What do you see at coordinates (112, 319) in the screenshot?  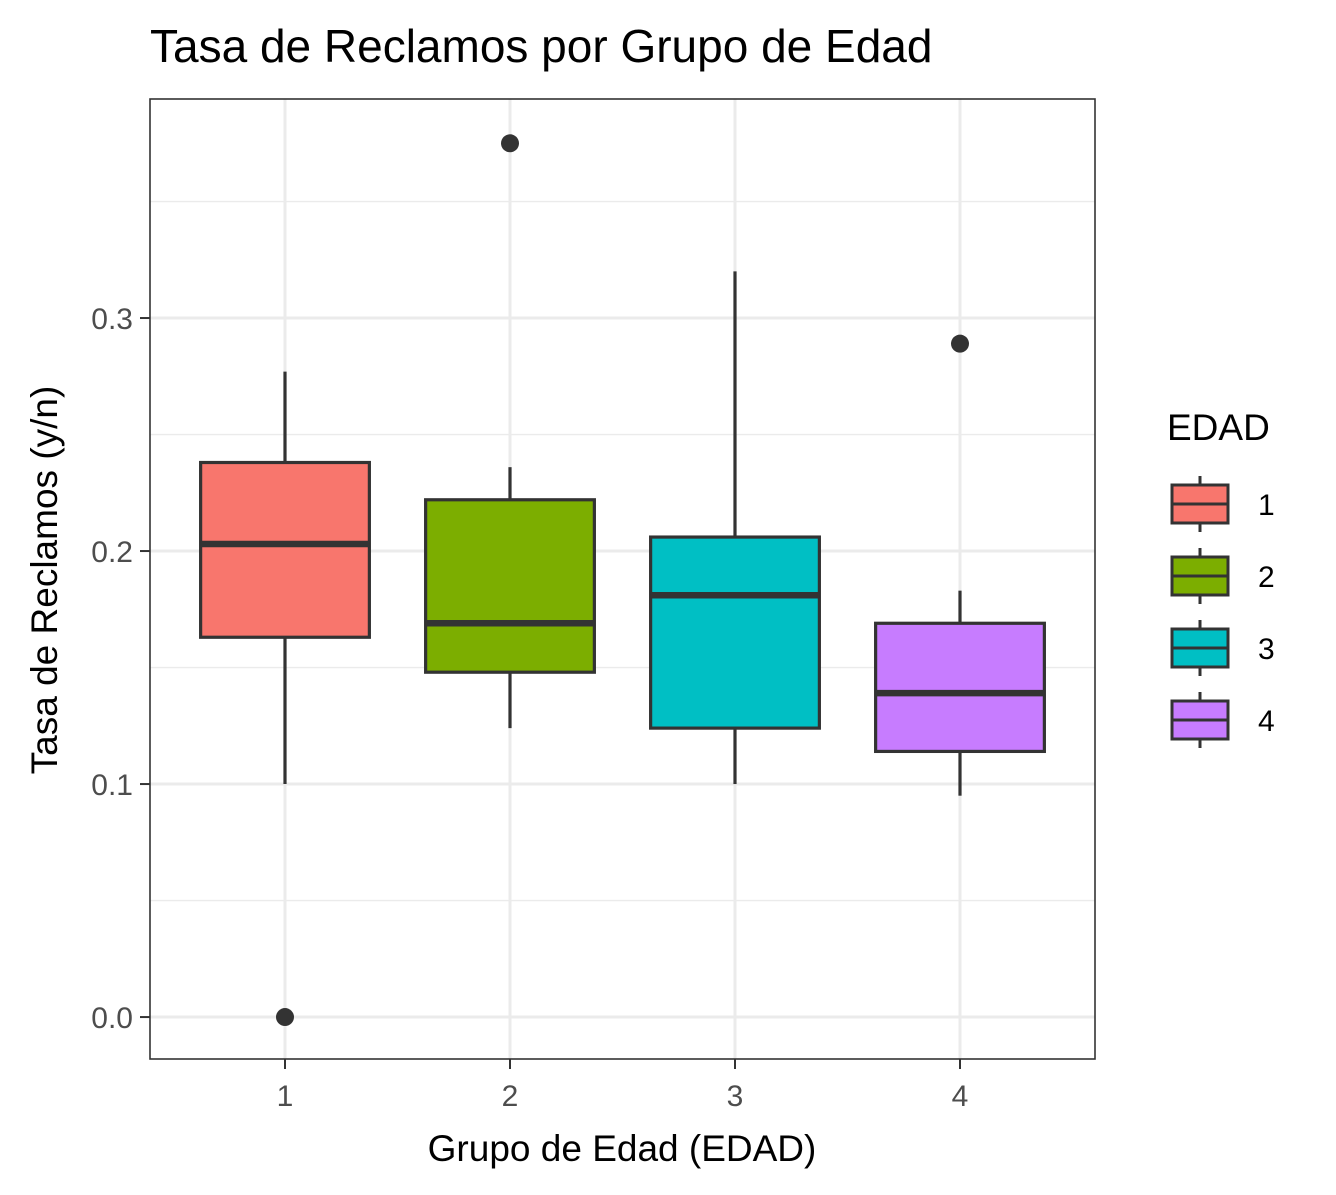 I see `y-tick-label: 0.3` at bounding box center [112, 319].